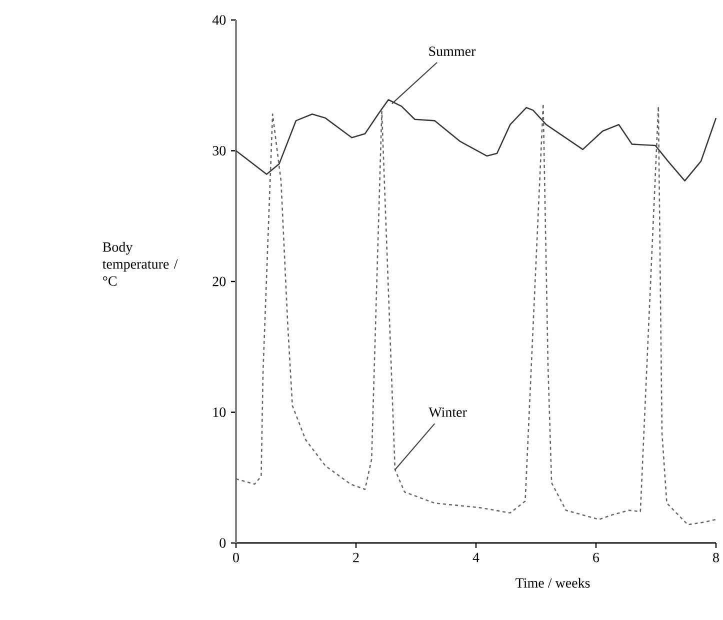 Image resolution: width=723 pixels, height=620 pixels. What do you see at coordinates (476, 557) in the screenshot?
I see `x-tick-label: 4` at bounding box center [476, 557].